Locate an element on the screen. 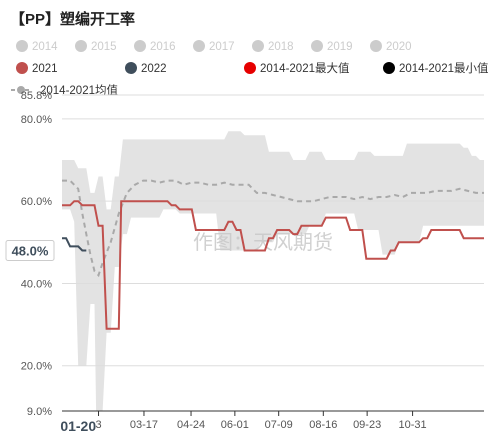 This screenshot has width=494, height=437. x-tick-label: 10-31 is located at coordinates (413, 425).